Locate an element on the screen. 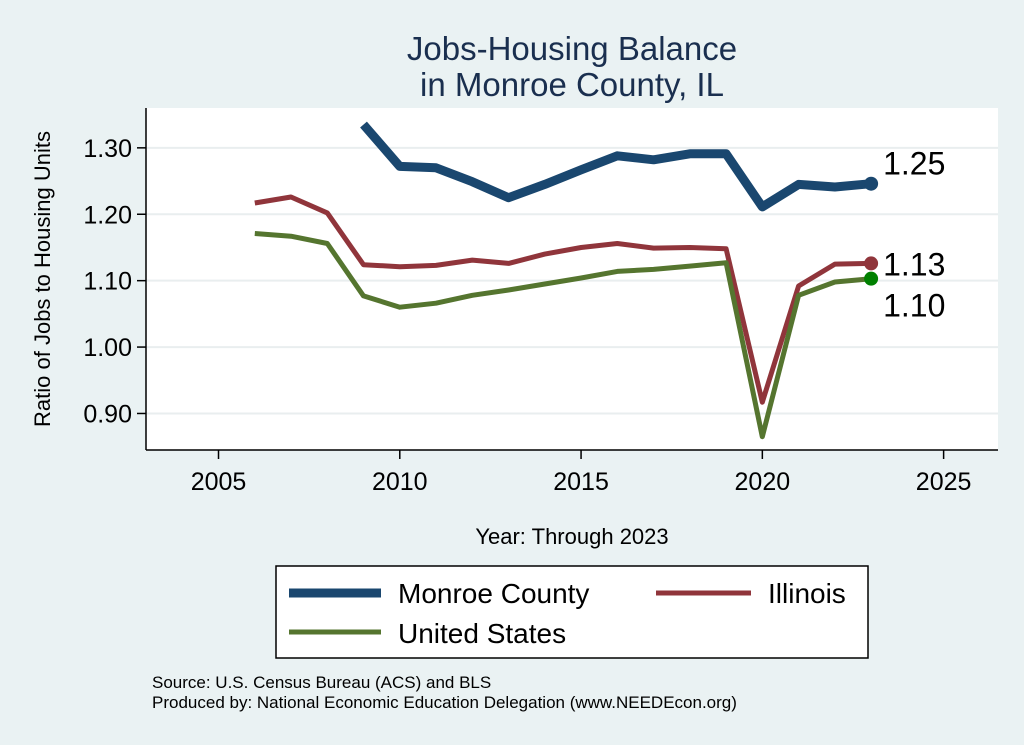  end-label-united-states: 1.10 is located at coordinates (914, 306).